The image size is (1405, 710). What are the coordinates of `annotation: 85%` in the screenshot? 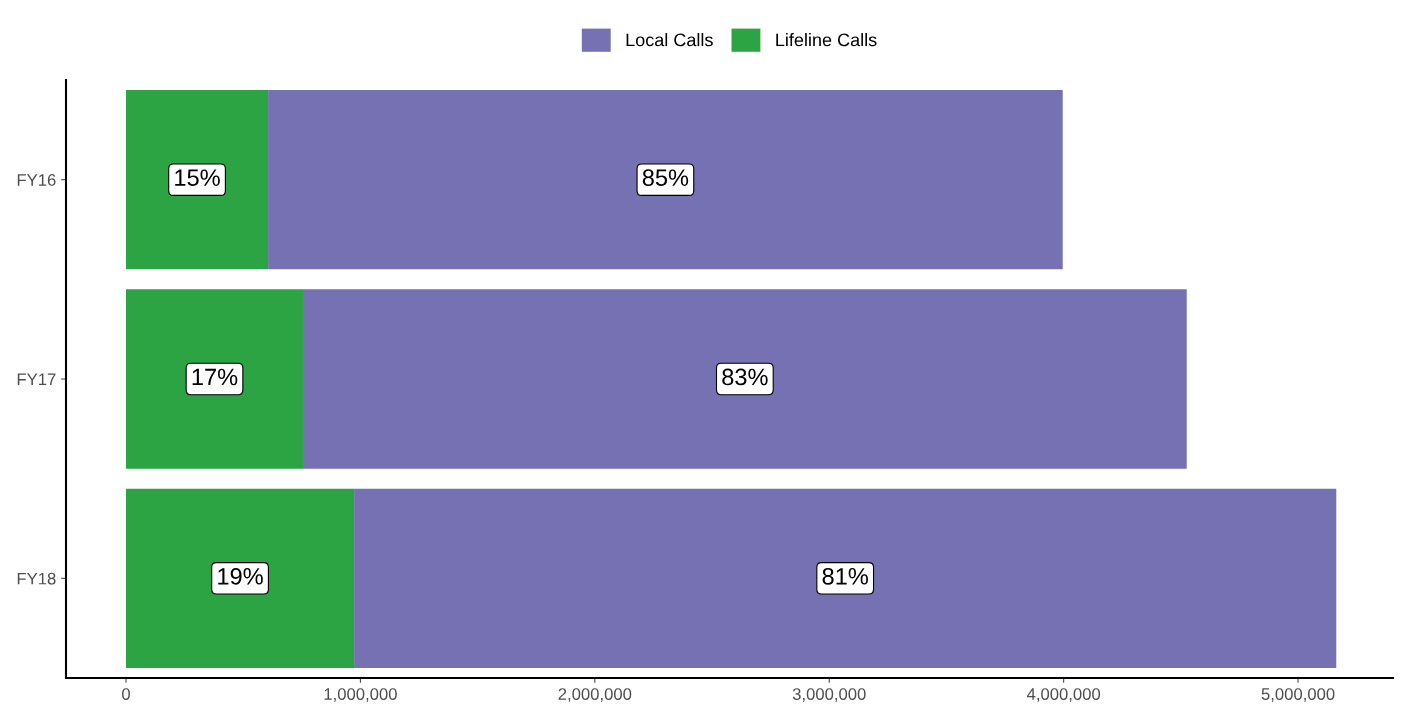 It's located at (665, 177).